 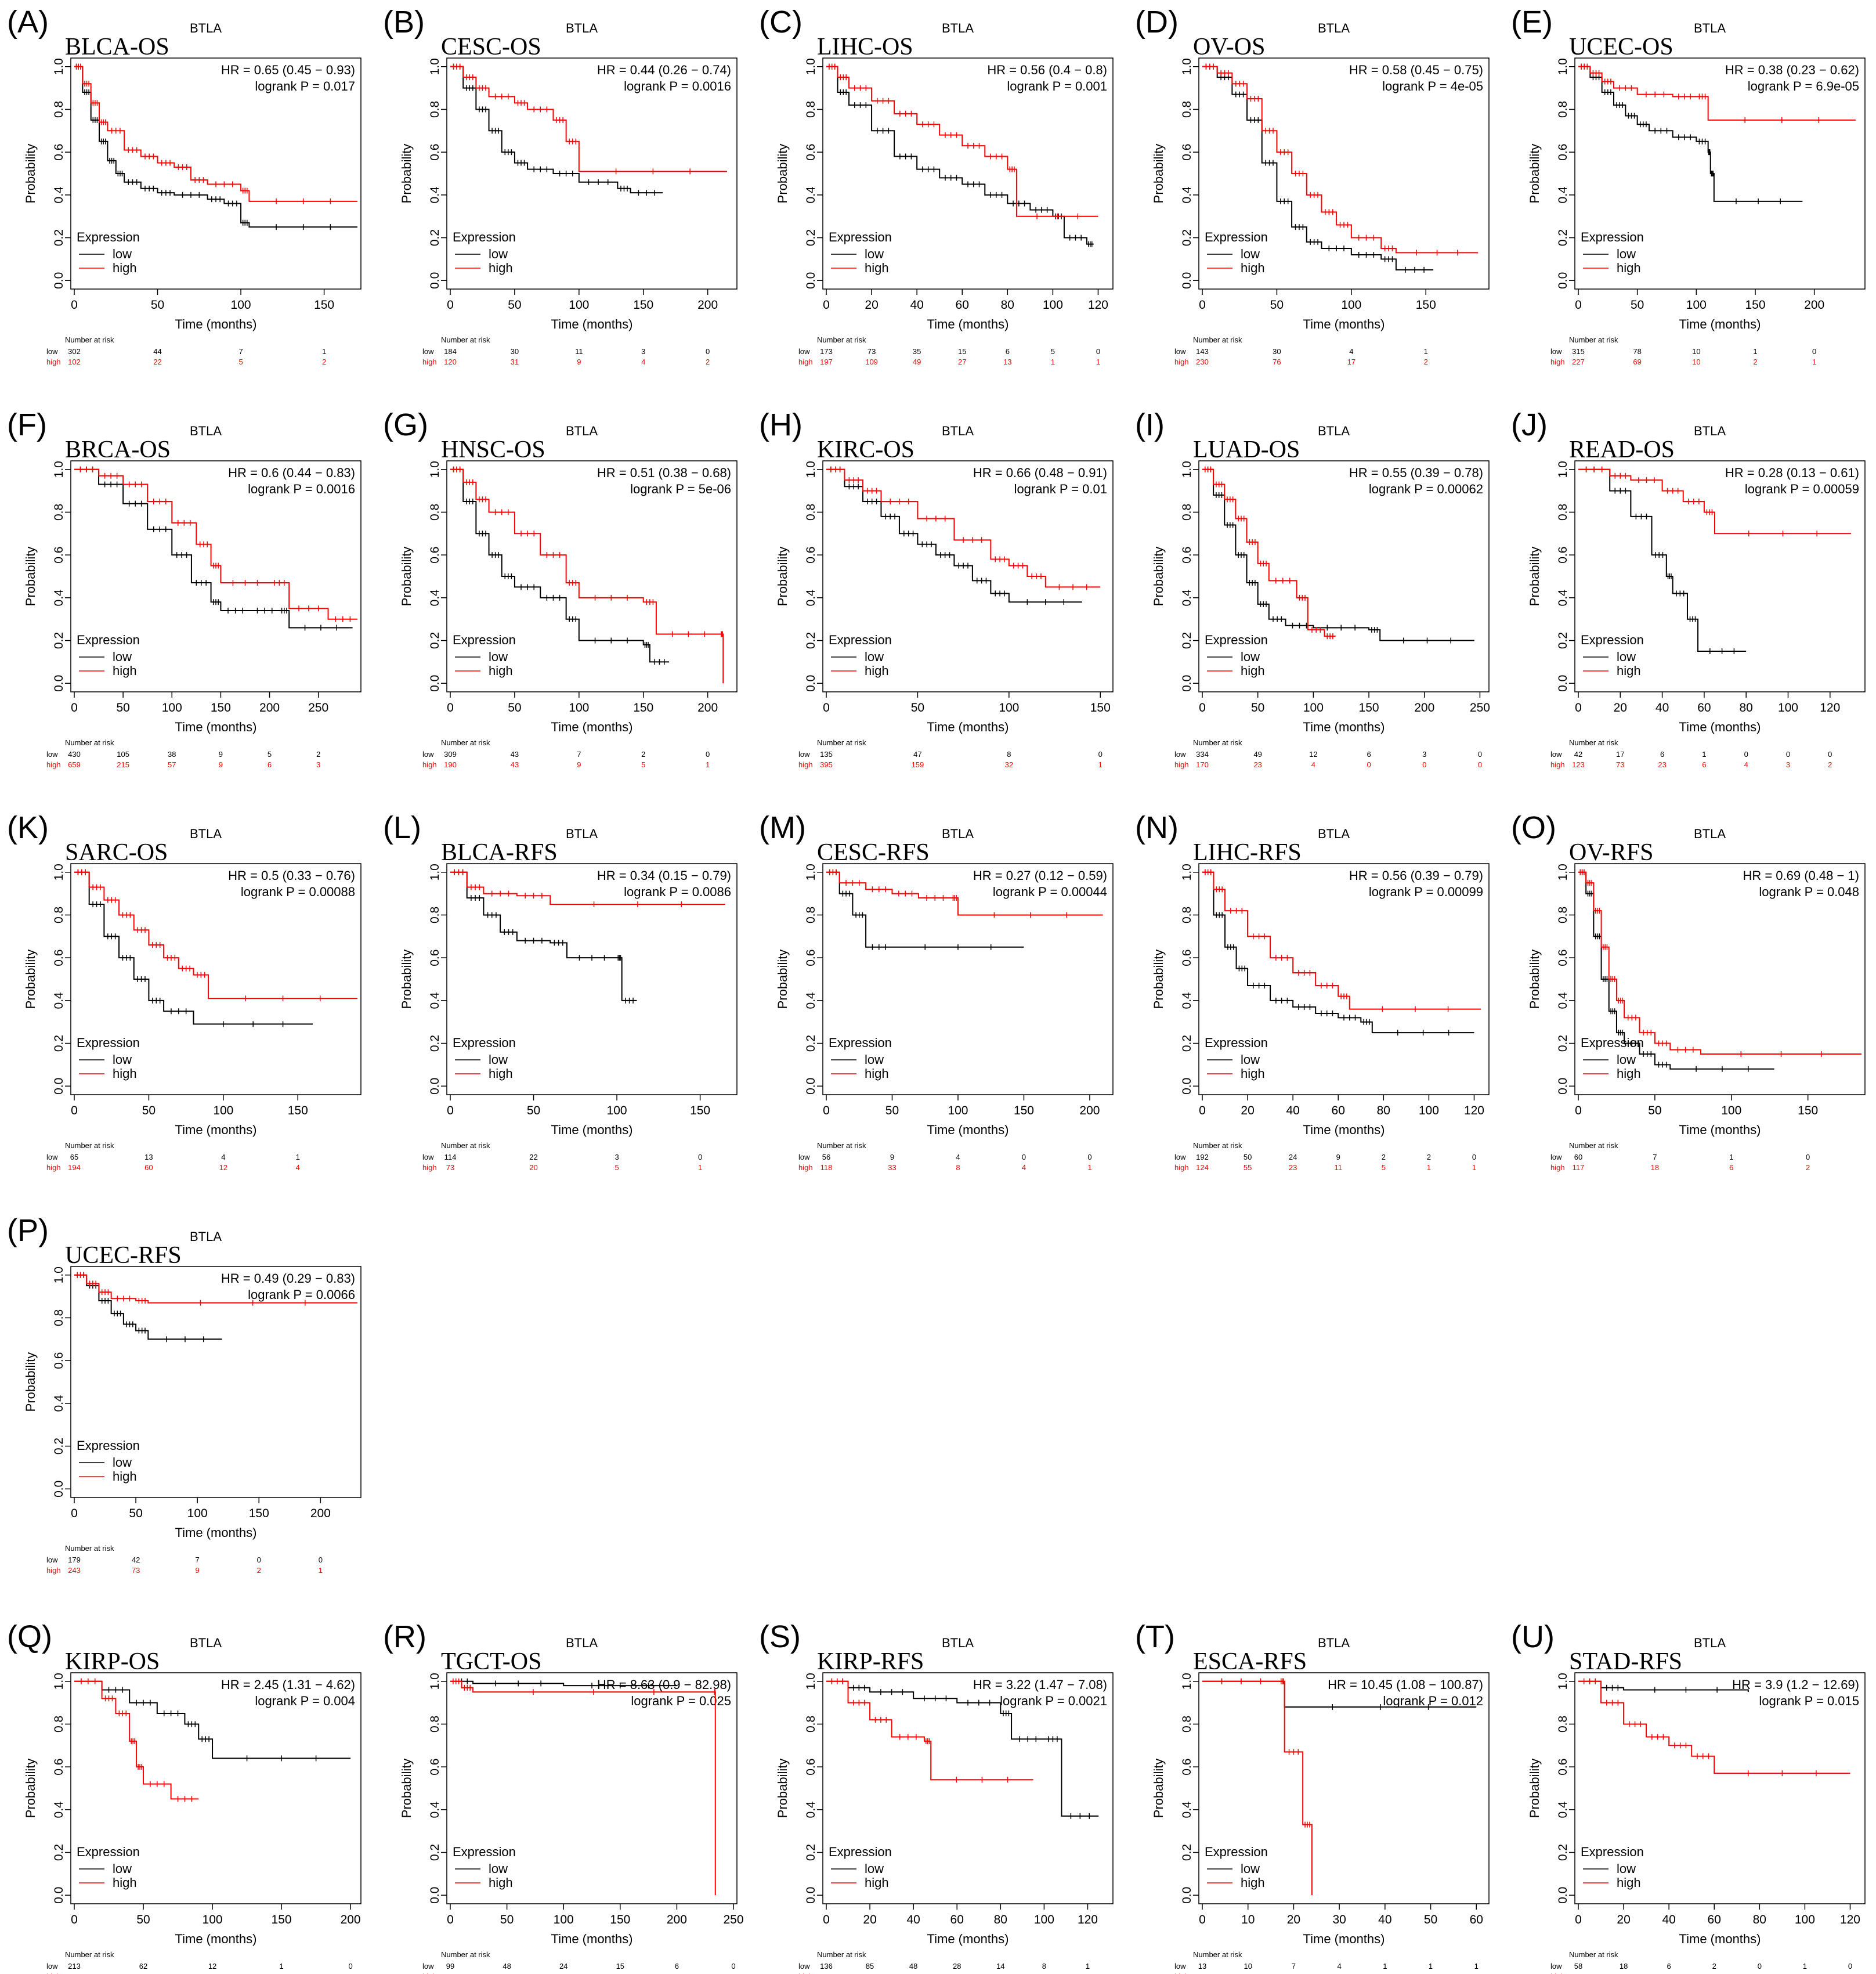 I want to click on risk-count-low: 48, so click(x=913, y=1967).